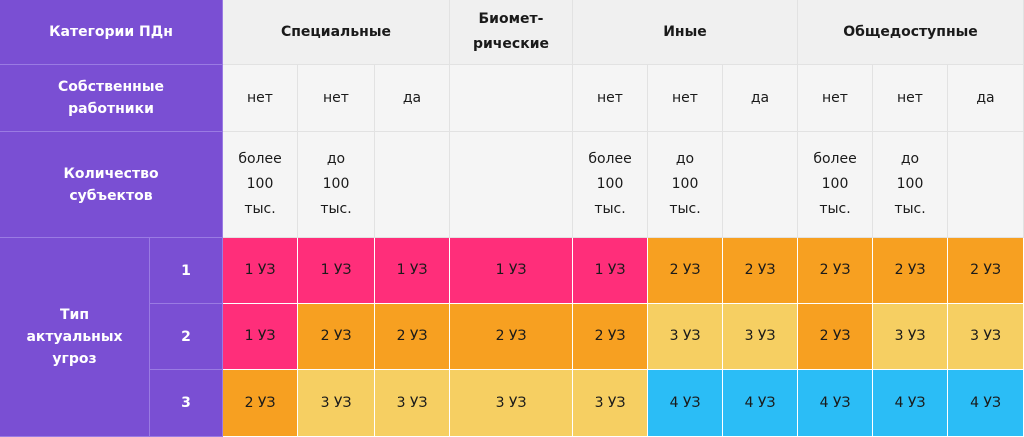 Image resolution: width=1024 pixels, height=437 pixels. Describe the element at coordinates (511, 32) in the screenshot. I see `group-header: Биомет- рические` at that location.